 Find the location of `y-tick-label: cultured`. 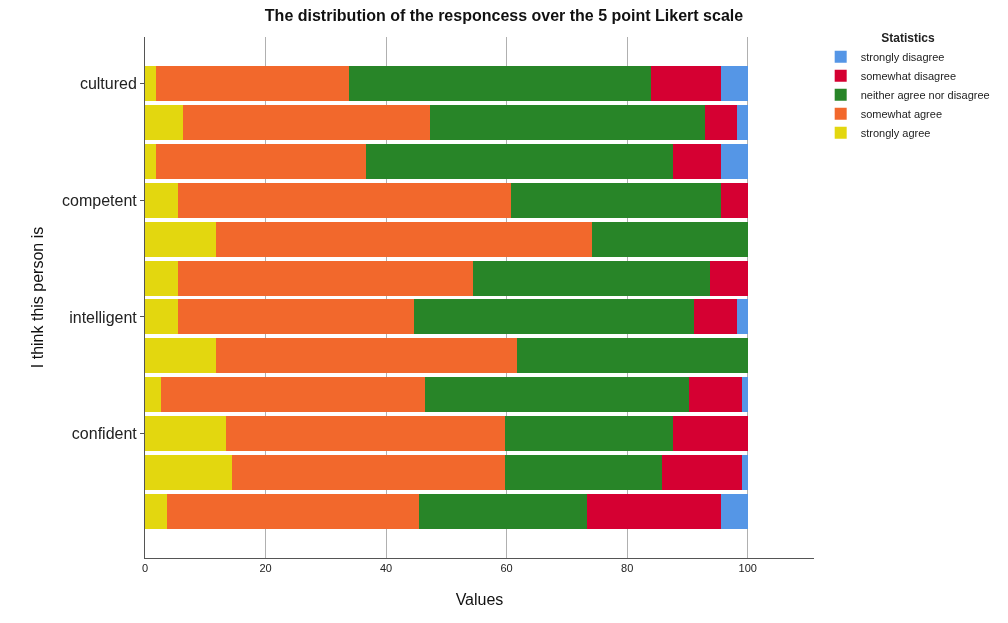

y-tick-label: cultured is located at coordinates (108, 84).